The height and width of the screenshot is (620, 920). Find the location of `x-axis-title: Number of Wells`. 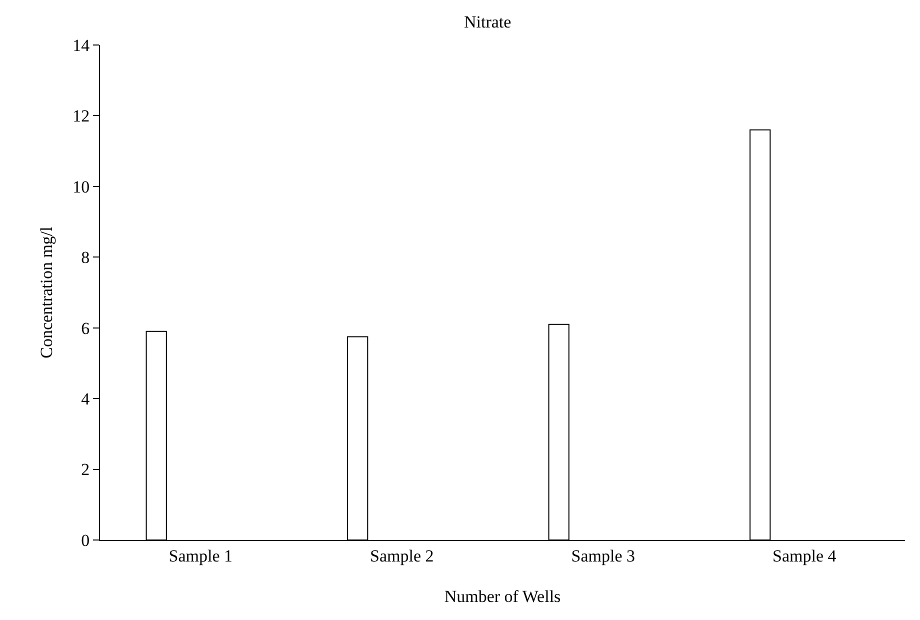

x-axis-title: Number of Wells is located at coordinates (502, 596).